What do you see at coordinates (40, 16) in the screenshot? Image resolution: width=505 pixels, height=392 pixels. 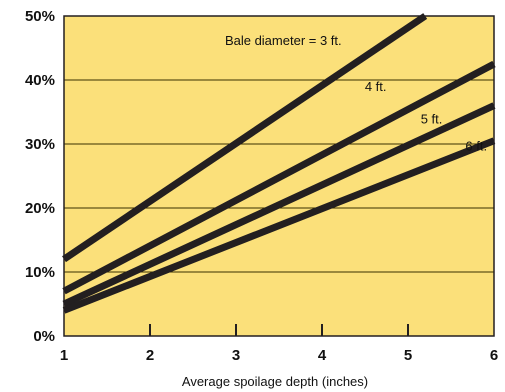 I see `y-tick-label: 50%` at bounding box center [40, 16].